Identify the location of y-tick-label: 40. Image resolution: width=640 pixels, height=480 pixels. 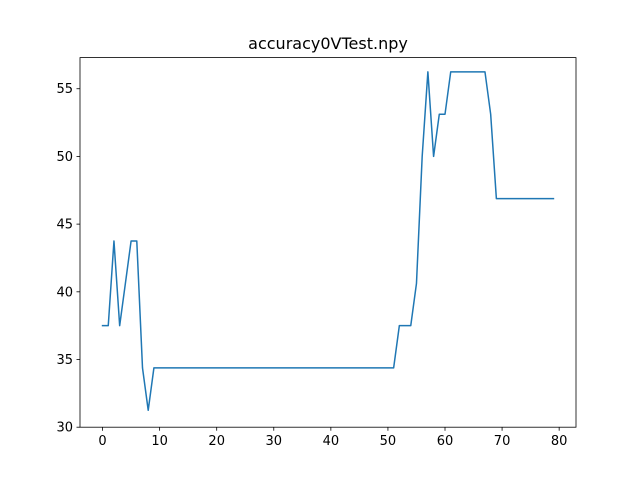
(64, 292).